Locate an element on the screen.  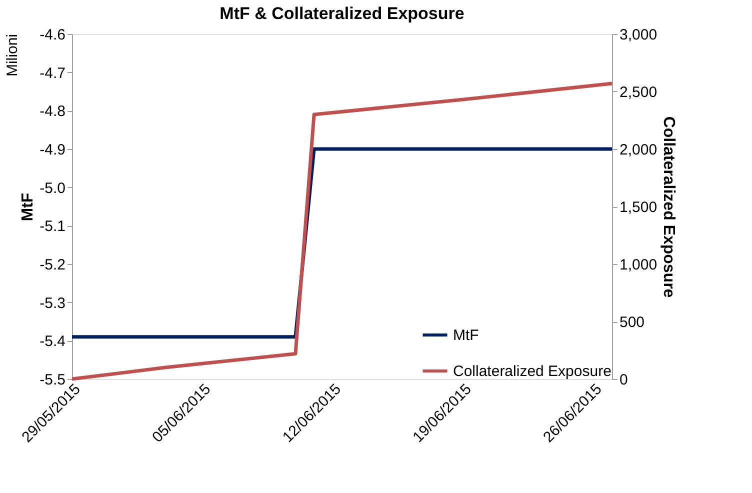
y2-tick-label: 1,000 is located at coordinates (639, 265).